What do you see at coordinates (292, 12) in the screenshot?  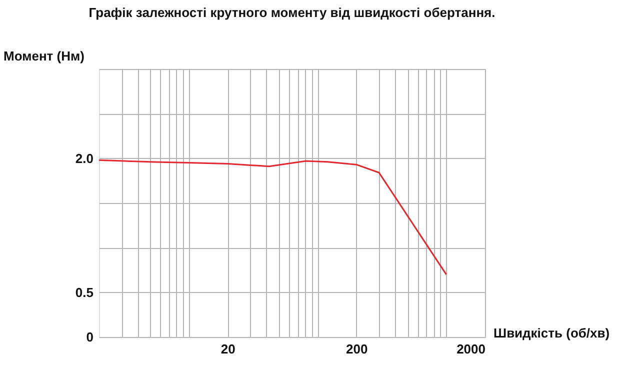 I see `chart-title: Графік залежності крутного моменту від швидкості обертання.` at bounding box center [292, 12].